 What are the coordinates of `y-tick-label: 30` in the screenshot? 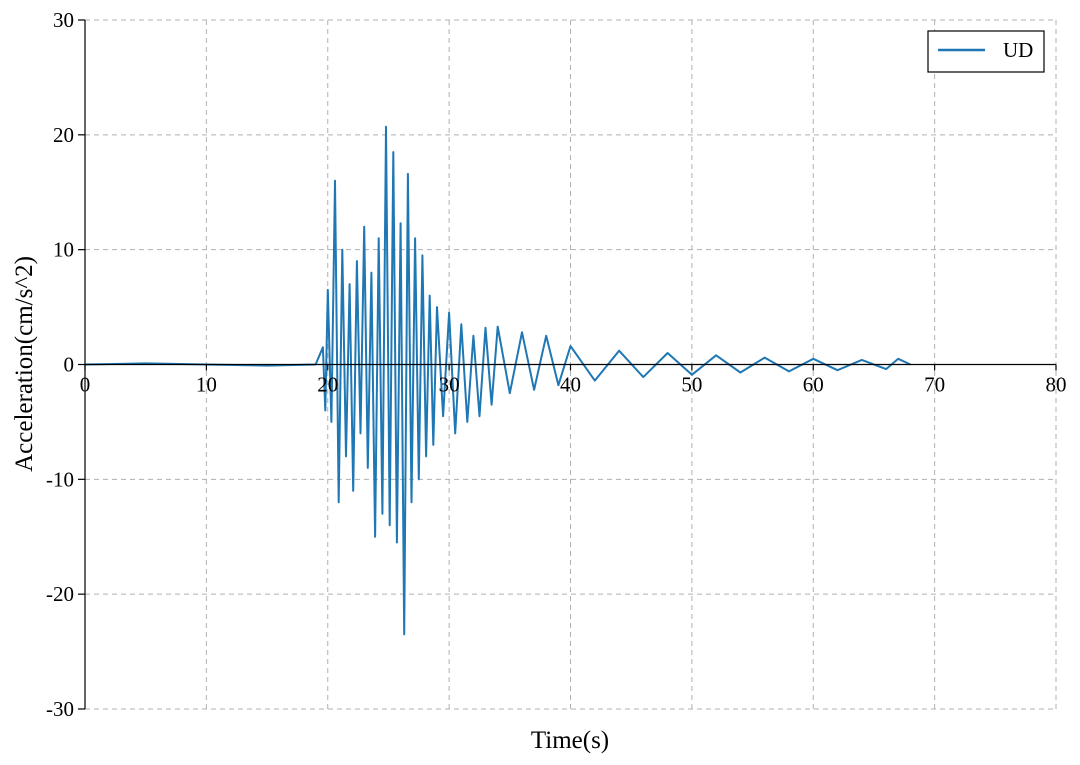 It's located at (63, 20).